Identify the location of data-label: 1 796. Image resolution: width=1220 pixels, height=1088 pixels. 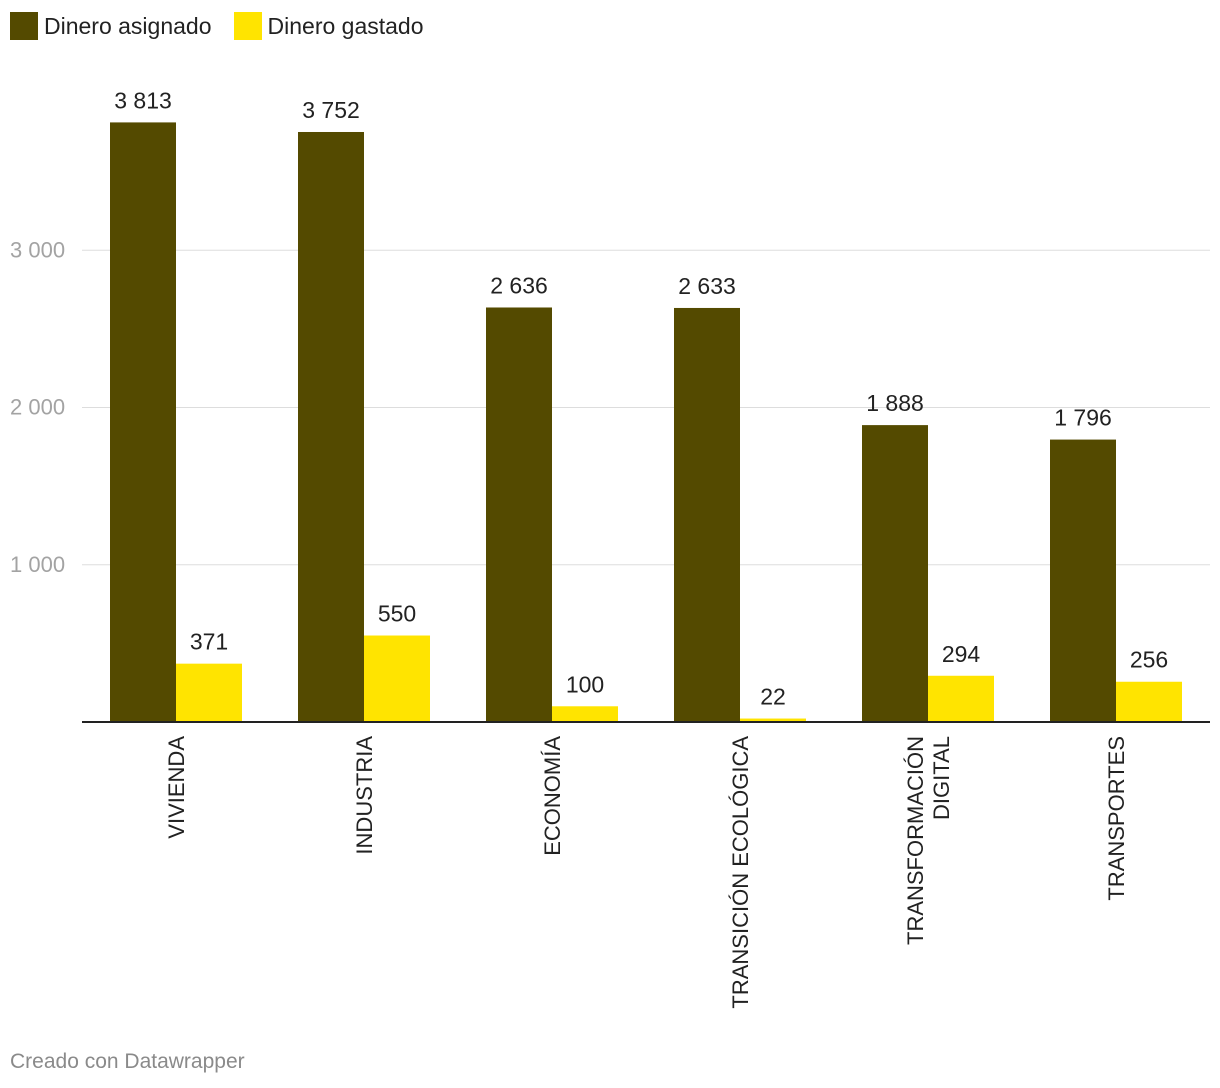
(1083, 418).